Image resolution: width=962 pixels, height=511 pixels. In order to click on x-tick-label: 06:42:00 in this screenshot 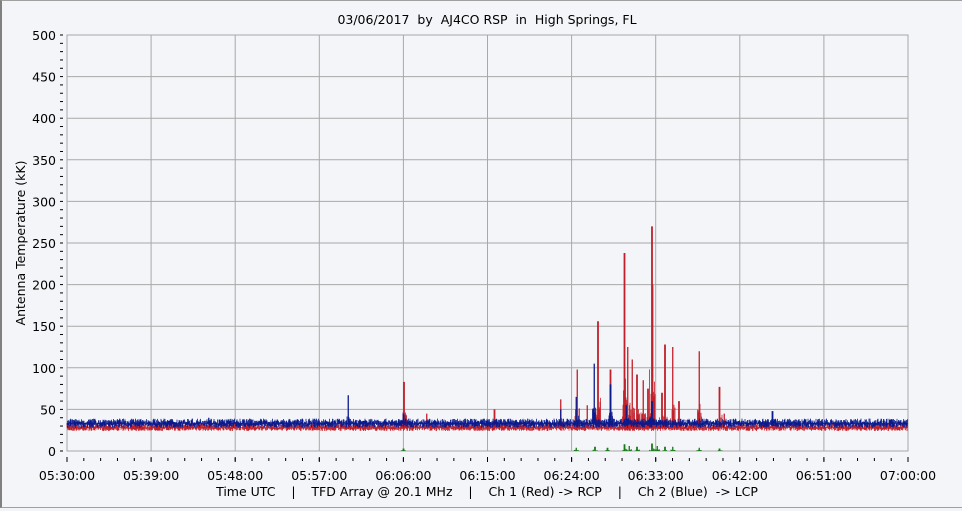, I will do `click(740, 475)`.